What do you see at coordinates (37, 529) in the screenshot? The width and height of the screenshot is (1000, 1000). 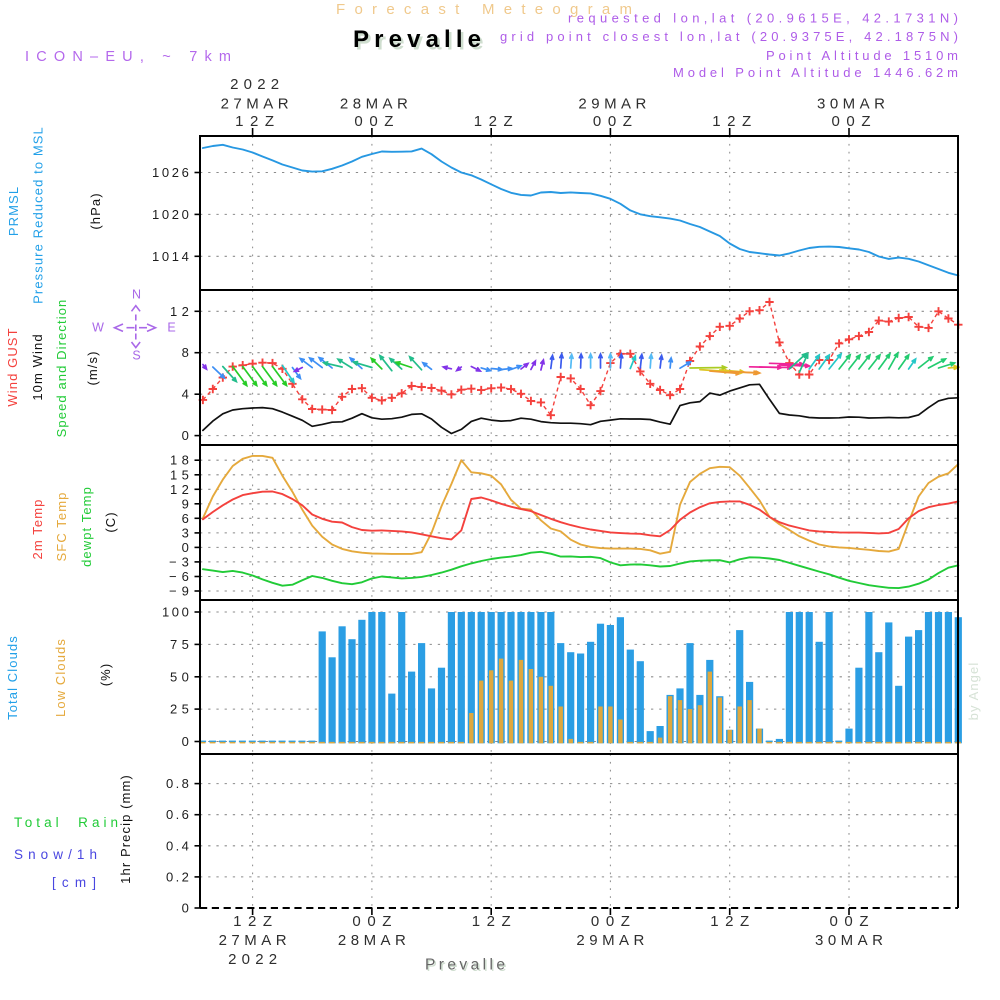 I see `svg-text: 2m Temp` at bounding box center [37, 529].